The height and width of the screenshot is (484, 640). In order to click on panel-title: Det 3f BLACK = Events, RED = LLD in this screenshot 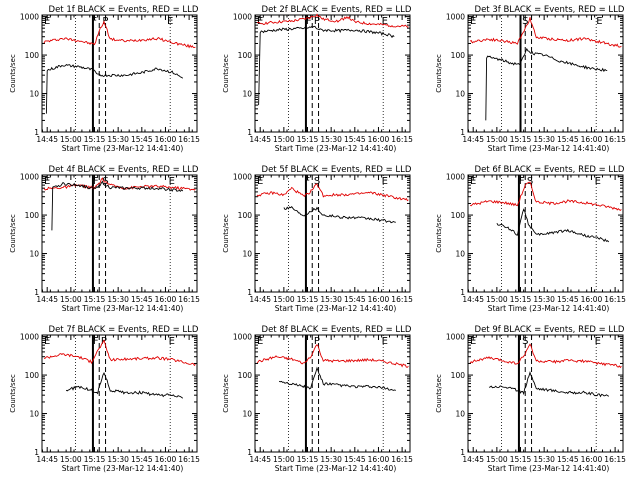, I will do `click(550, 10)`.